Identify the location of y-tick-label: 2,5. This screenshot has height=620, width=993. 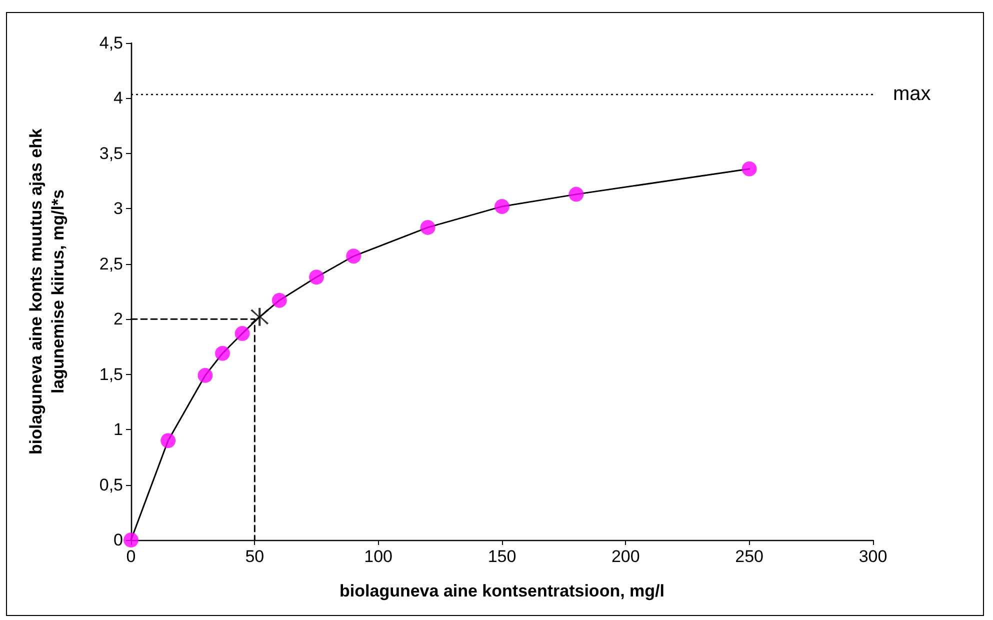
(111, 264).